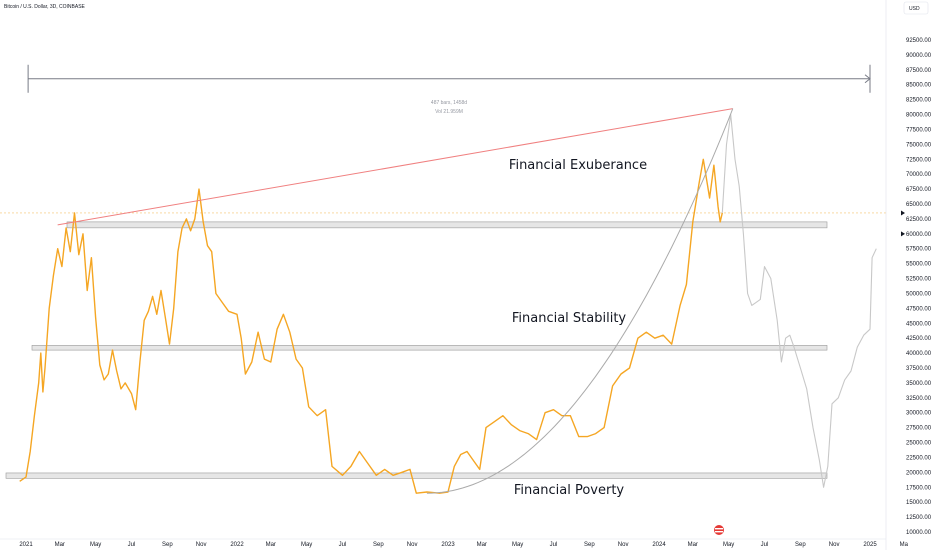  What do you see at coordinates (45, 7) in the screenshot?
I see `symbol-title: Bitcoin / U.S. Dollar, 3D, COINBASE` at bounding box center [45, 7].